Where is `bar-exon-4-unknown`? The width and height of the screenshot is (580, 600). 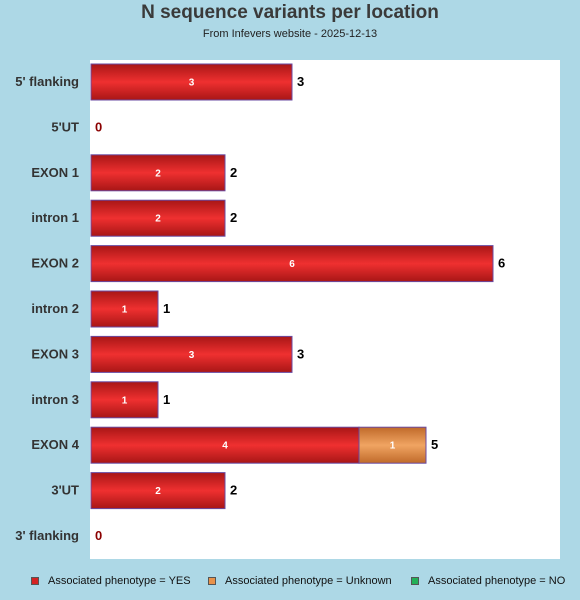 bar-exon-4-unknown is located at coordinates (392, 445).